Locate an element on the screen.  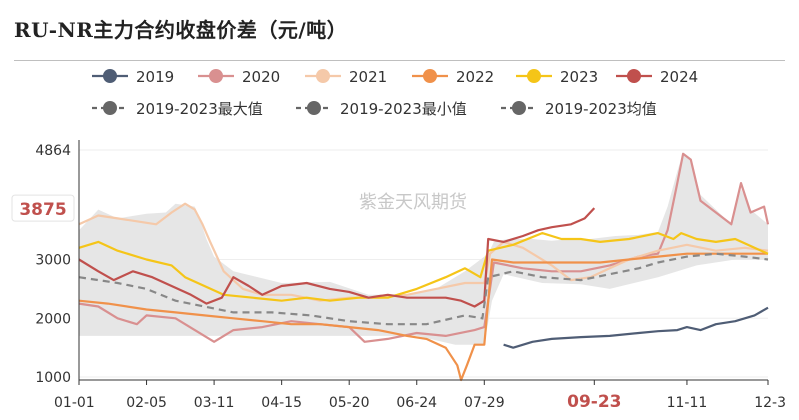
x-tick-label: 11-11 is located at coordinates (687, 403).